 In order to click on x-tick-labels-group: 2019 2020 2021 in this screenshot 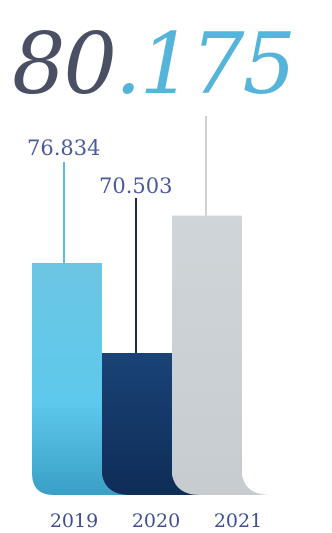, I will do `click(156, 521)`.